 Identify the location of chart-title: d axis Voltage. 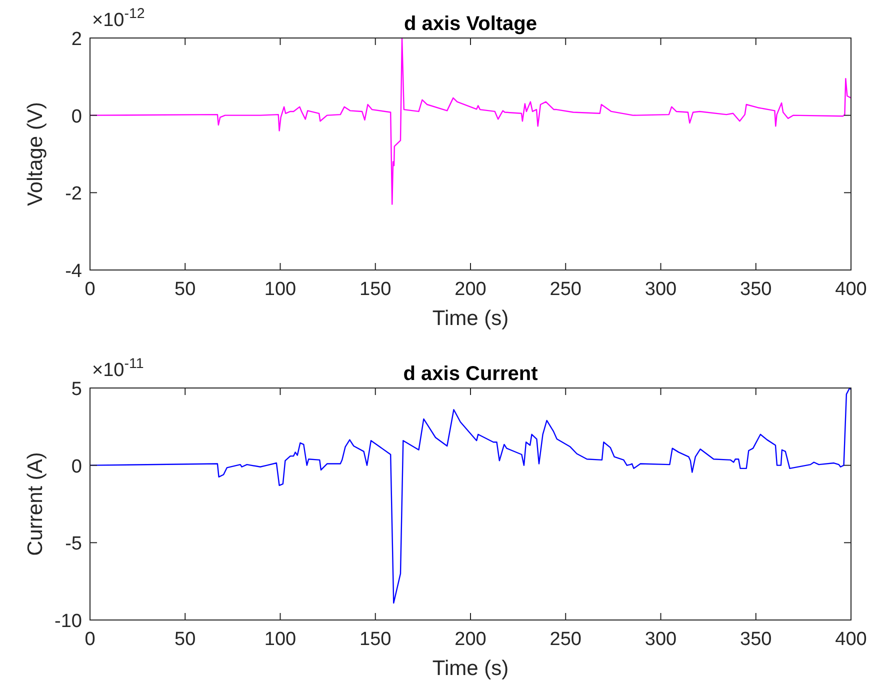
(471, 24).